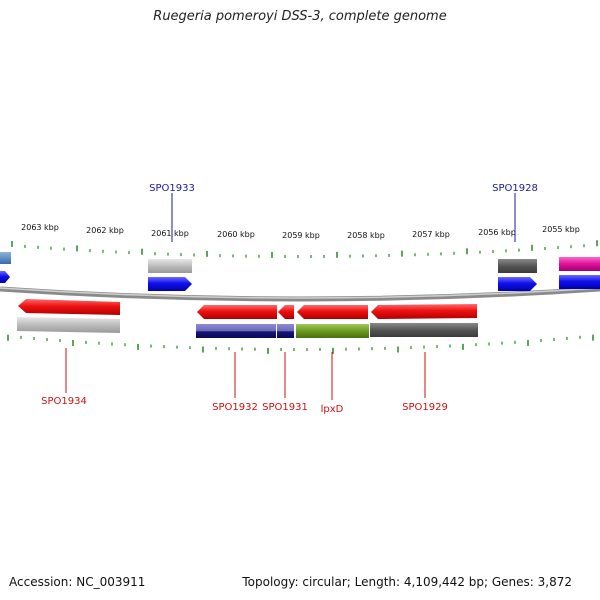  I want to click on forward-strand-features, so click(300, 271).